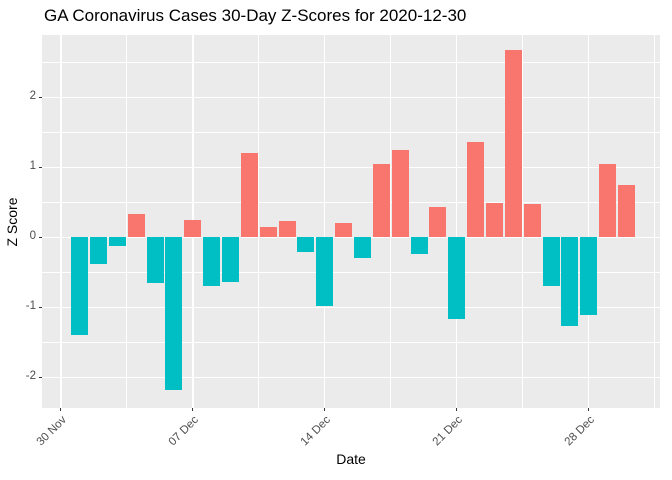  What do you see at coordinates (184, 431) in the screenshot?
I see `x-tick-label: 07 Dec` at bounding box center [184, 431].